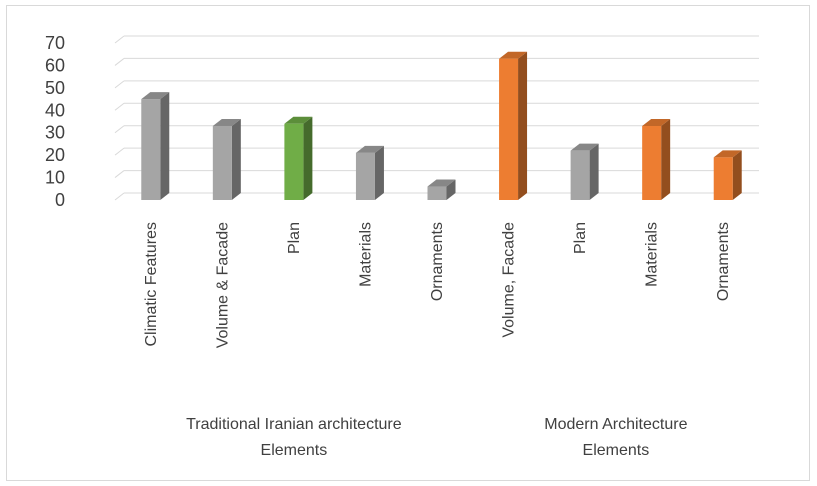 The width and height of the screenshot is (817, 486). Describe the element at coordinates (509, 280) in the screenshot. I see `x-category-label: Volume, Facade` at that location.